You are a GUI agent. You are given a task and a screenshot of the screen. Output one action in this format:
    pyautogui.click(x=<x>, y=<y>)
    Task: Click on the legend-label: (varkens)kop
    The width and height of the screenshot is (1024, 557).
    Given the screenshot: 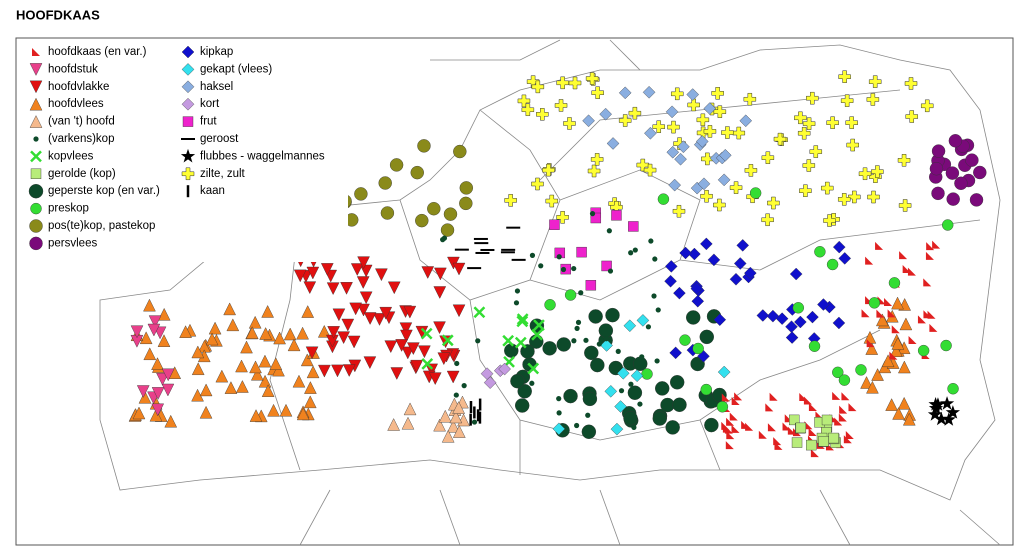 What is the action you would take?
    pyautogui.click(x=81, y=139)
    